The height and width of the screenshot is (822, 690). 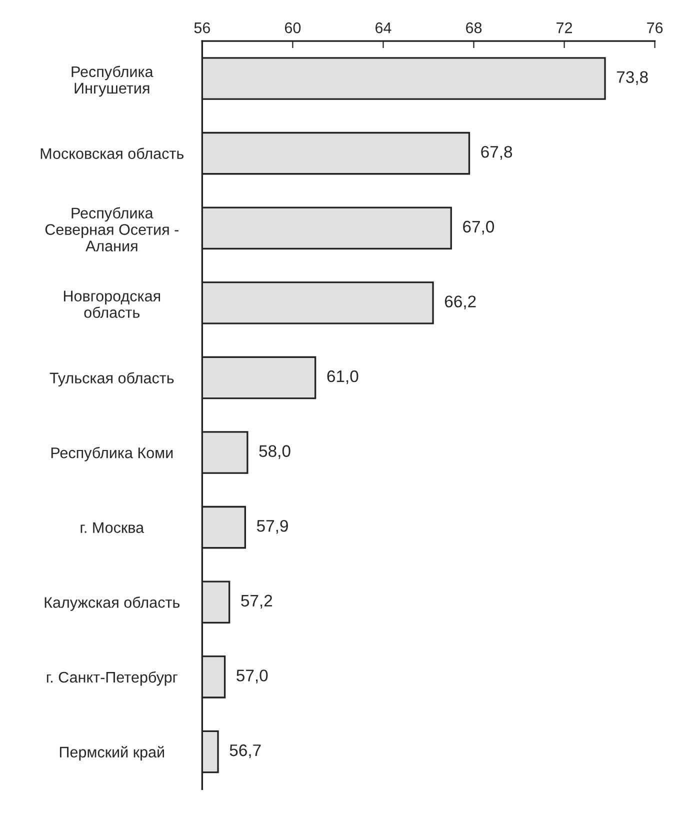 What do you see at coordinates (478, 227) in the screenshot?
I see `data-label: 67,0` at bounding box center [478, 227].